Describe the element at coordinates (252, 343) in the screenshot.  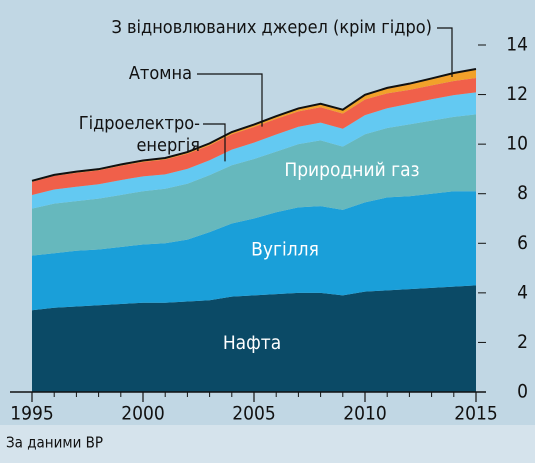
I see `series-label: Нафта` at that location.